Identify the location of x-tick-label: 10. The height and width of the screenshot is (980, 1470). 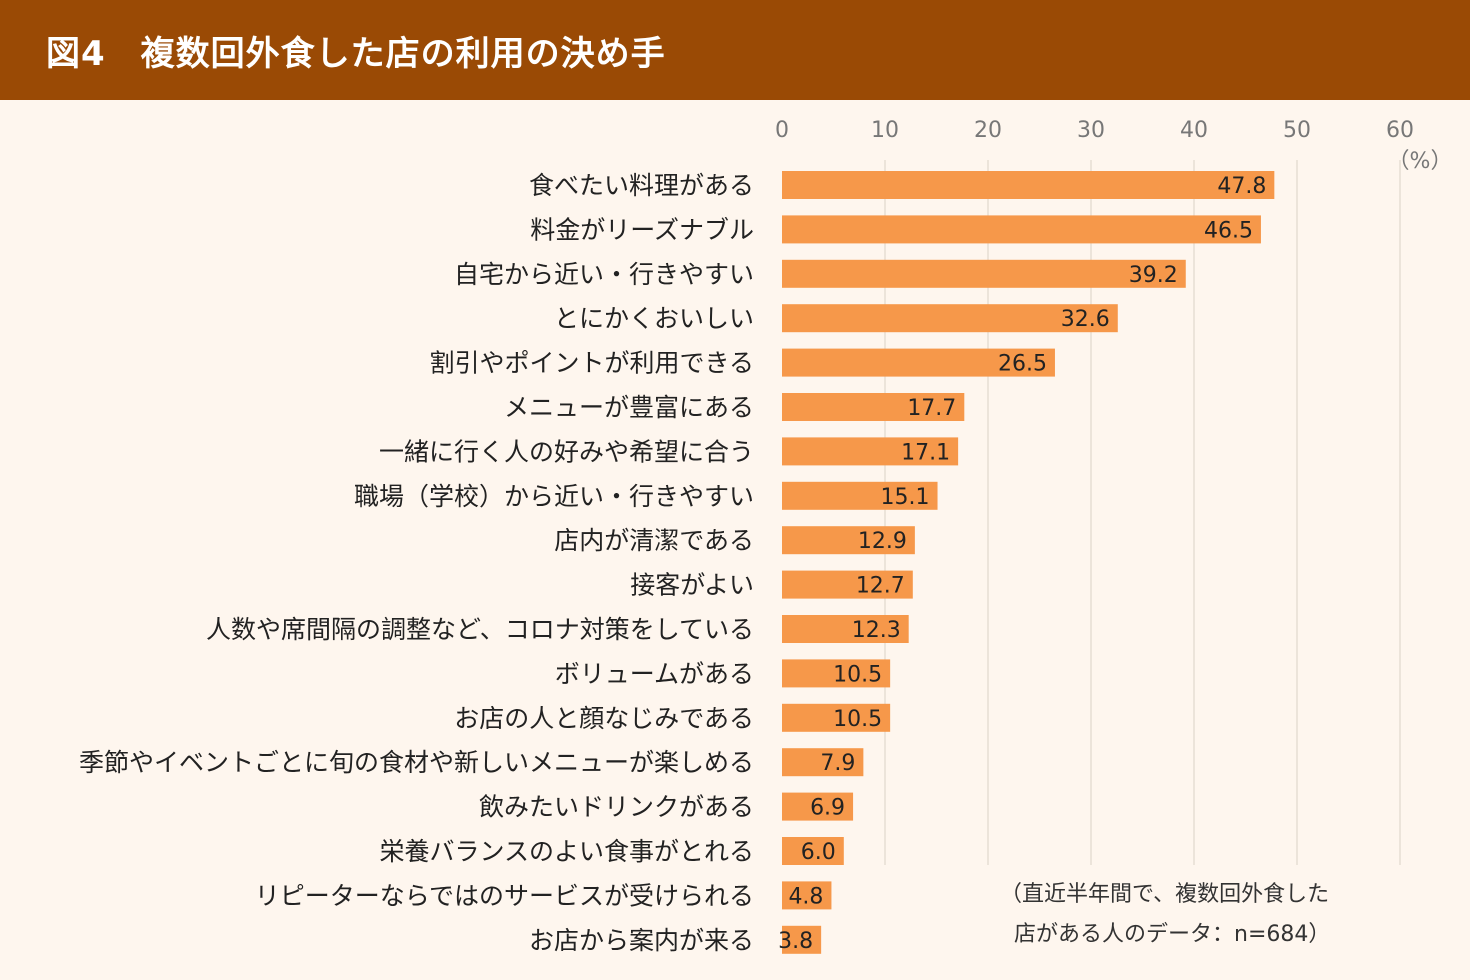
(885, 130).